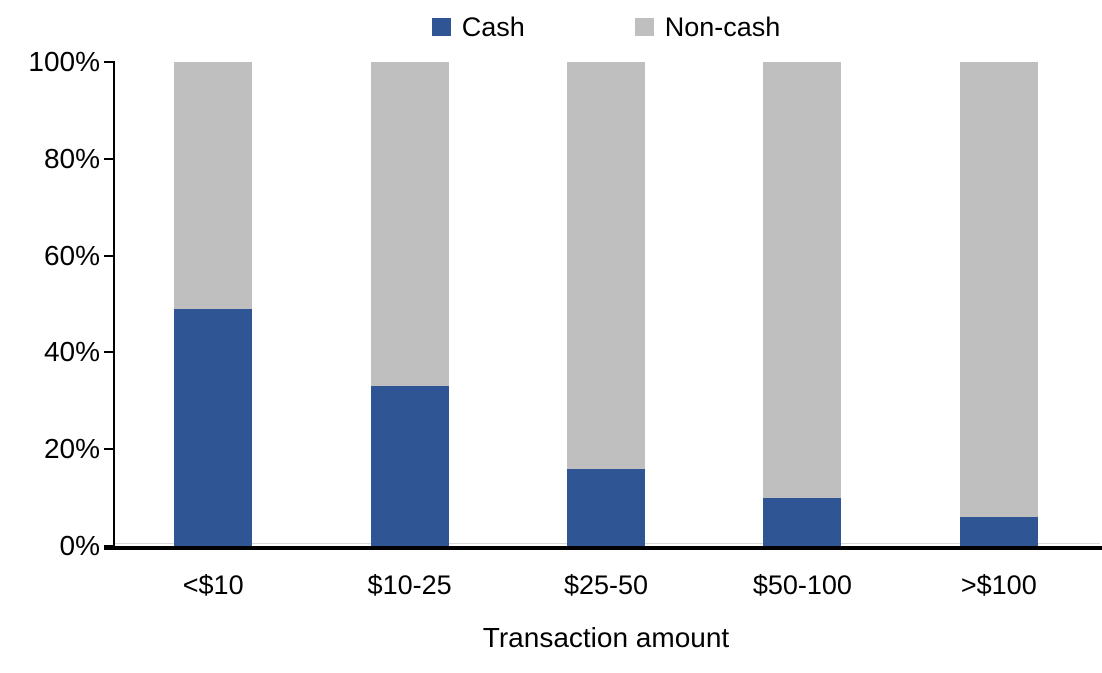 The width and height of the screenshot is (1102, 673). What do you see at coordinates (64, 61) in the screenshot?
I see `y-tick-label: 100%` at bounding box center [64, 61].